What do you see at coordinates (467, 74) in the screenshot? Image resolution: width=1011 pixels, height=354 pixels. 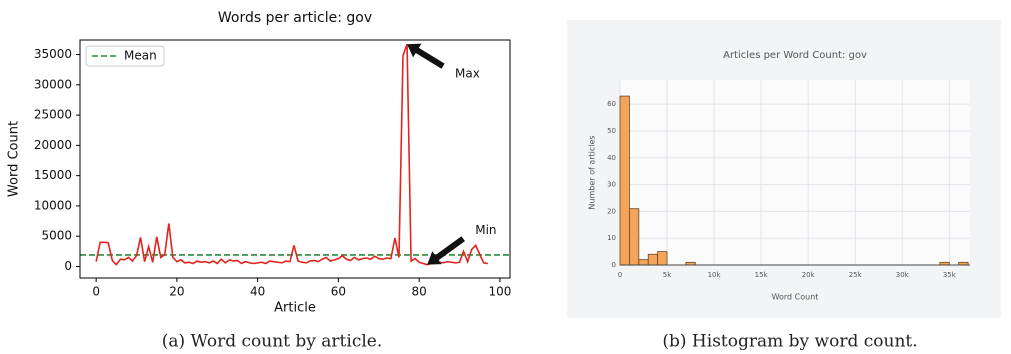 I see `annotation-label: Max` at bounding box center [467, 74].